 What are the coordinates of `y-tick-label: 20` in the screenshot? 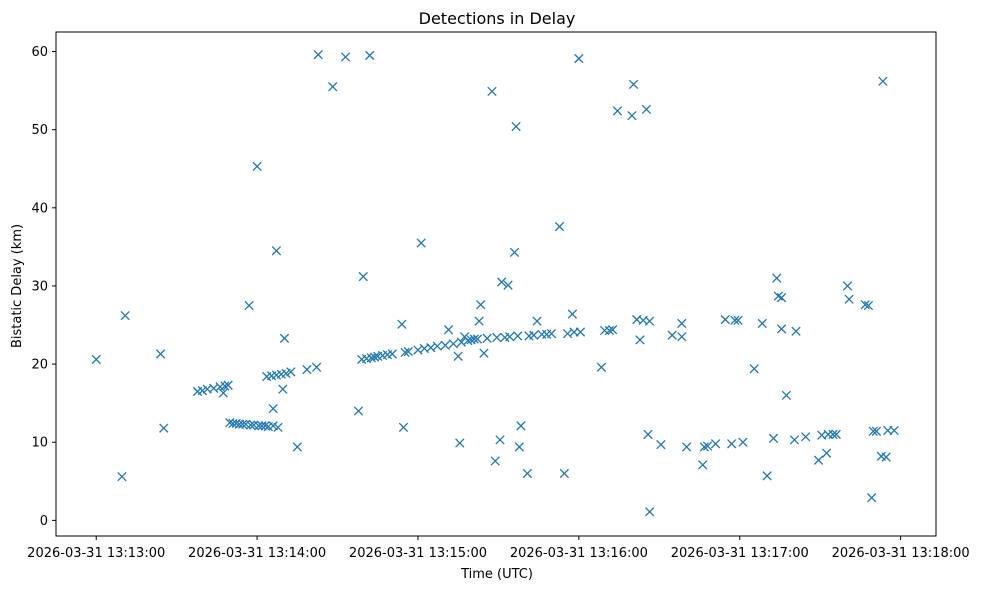 It's located at (39, 365).